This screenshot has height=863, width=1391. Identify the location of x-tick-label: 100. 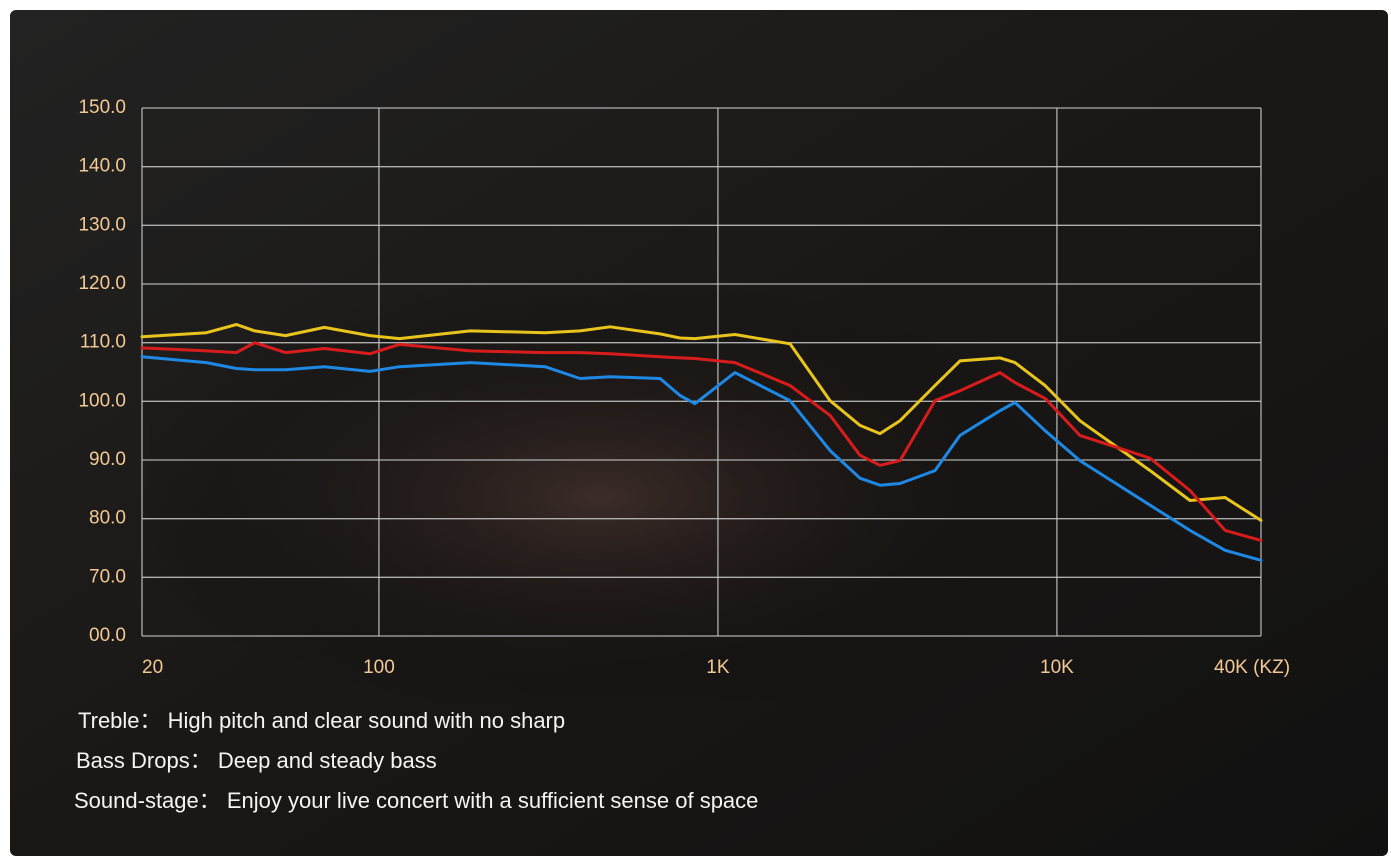
(379, 667).